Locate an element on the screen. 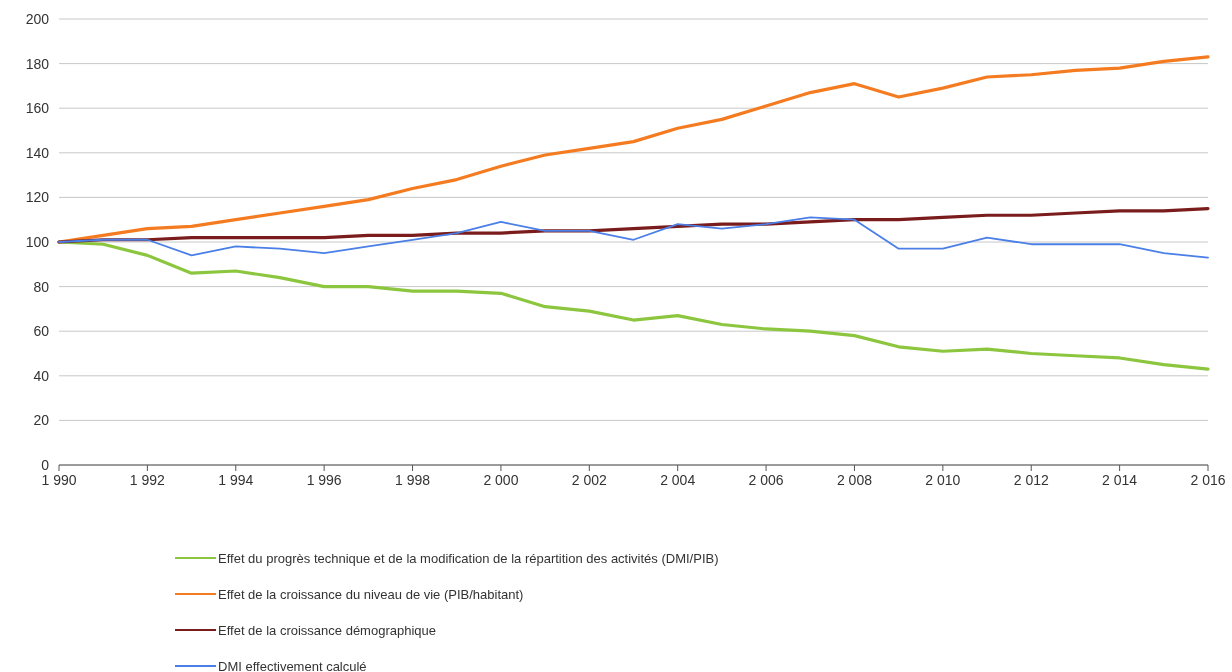 Image resolution: width=1232 pixels, height=672 pixels. y-tick-label: 180 is located at coordinates (37, 63).